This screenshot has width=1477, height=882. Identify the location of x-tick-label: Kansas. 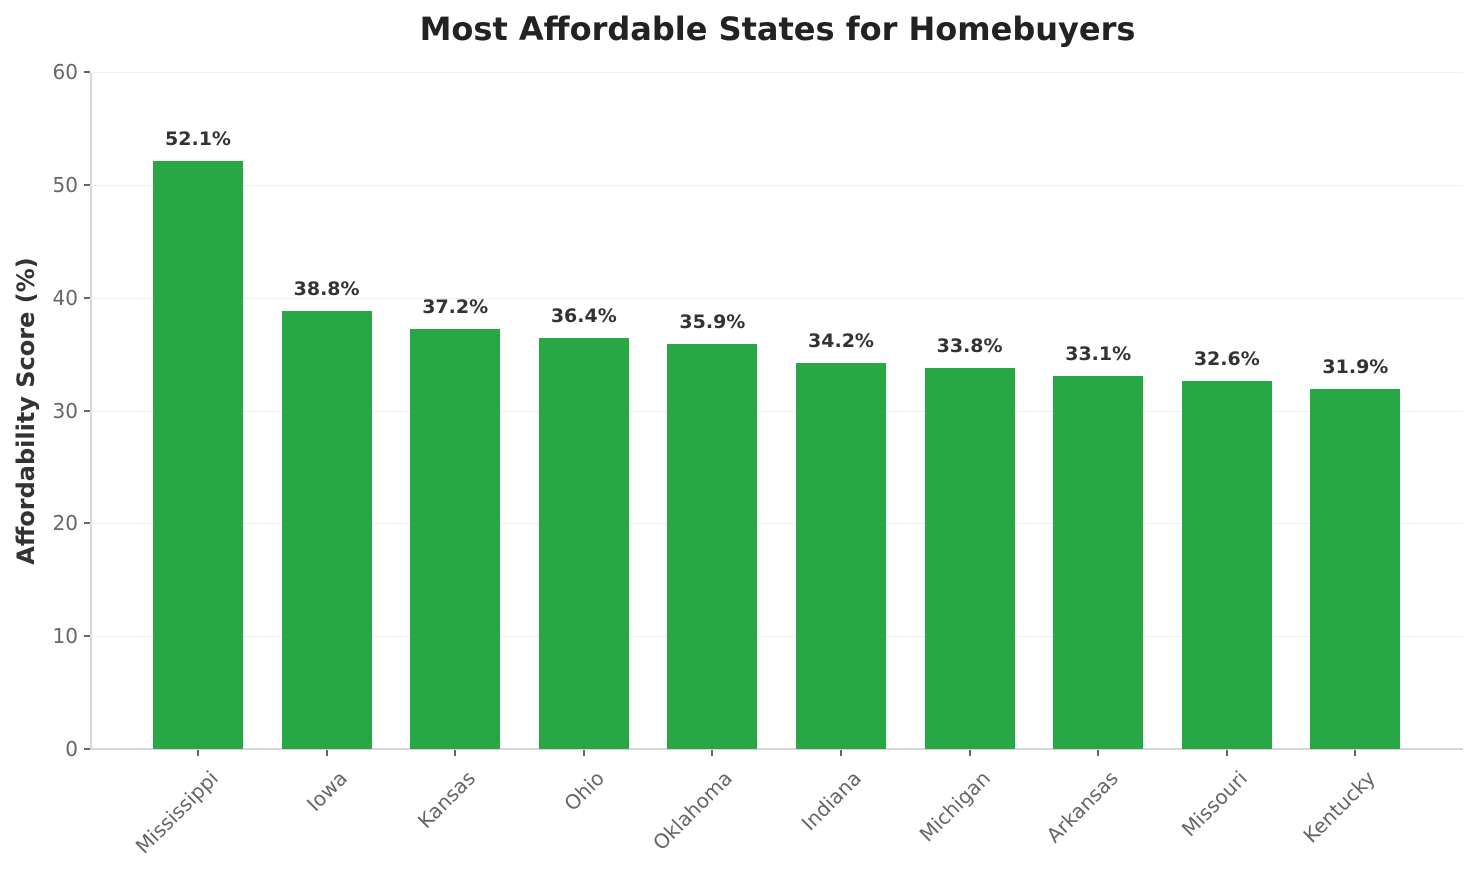
(447, 800).